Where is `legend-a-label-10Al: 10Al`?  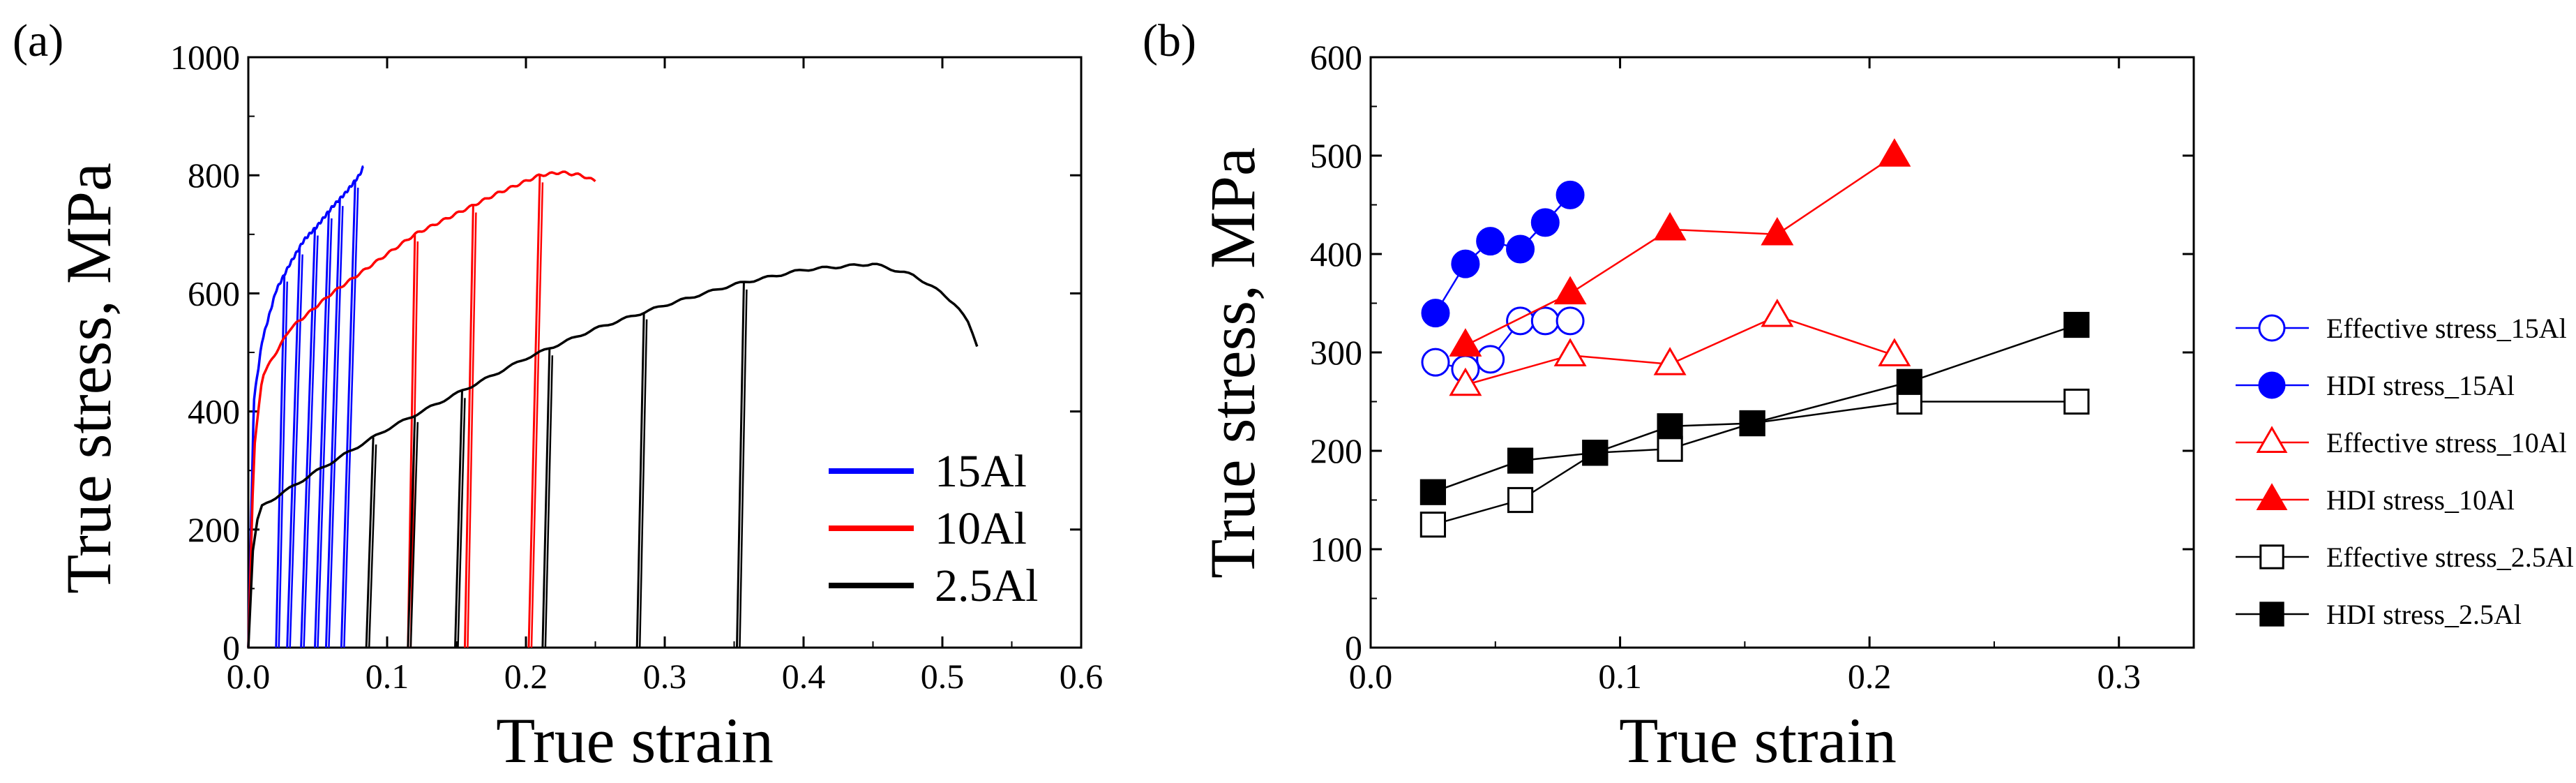 legend-a-label-10Al: 10Al is located at coordinates (981, 528).